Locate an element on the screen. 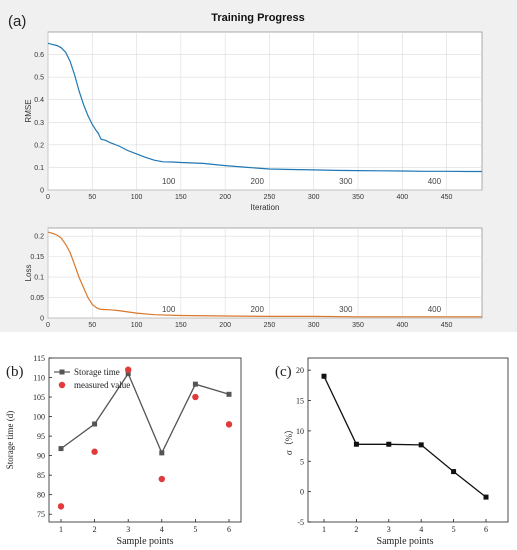  loss-x-tick-label: 0 is located at coordinates (48, 325).